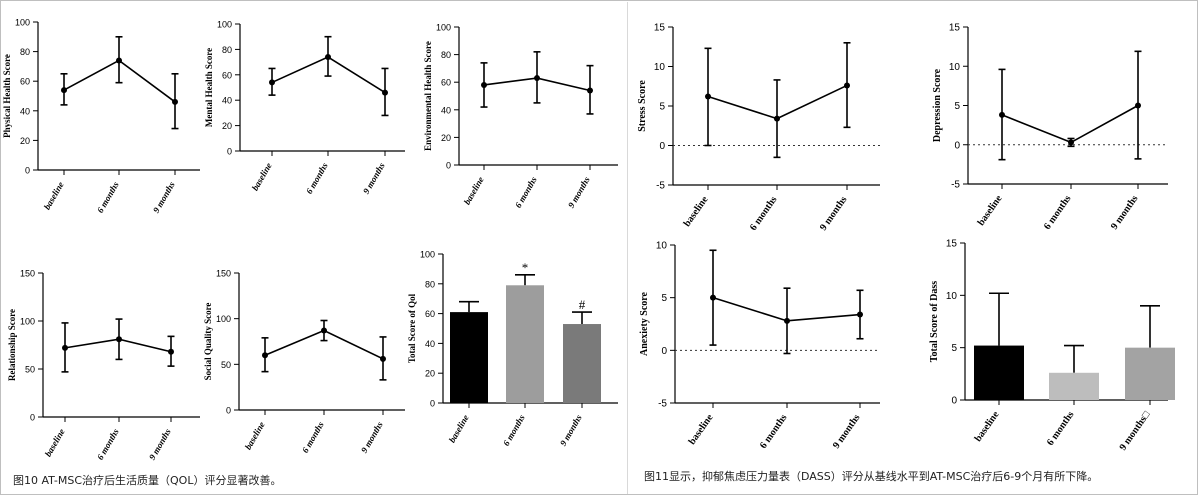 This screenshot has height=497, width=1200. Describe the element at coordinates (147, 480) in the screenshot. I see `figure10-caption: 图10 AT-MSC治疗后生活质量（QOL）评分显著改善。` at that location.